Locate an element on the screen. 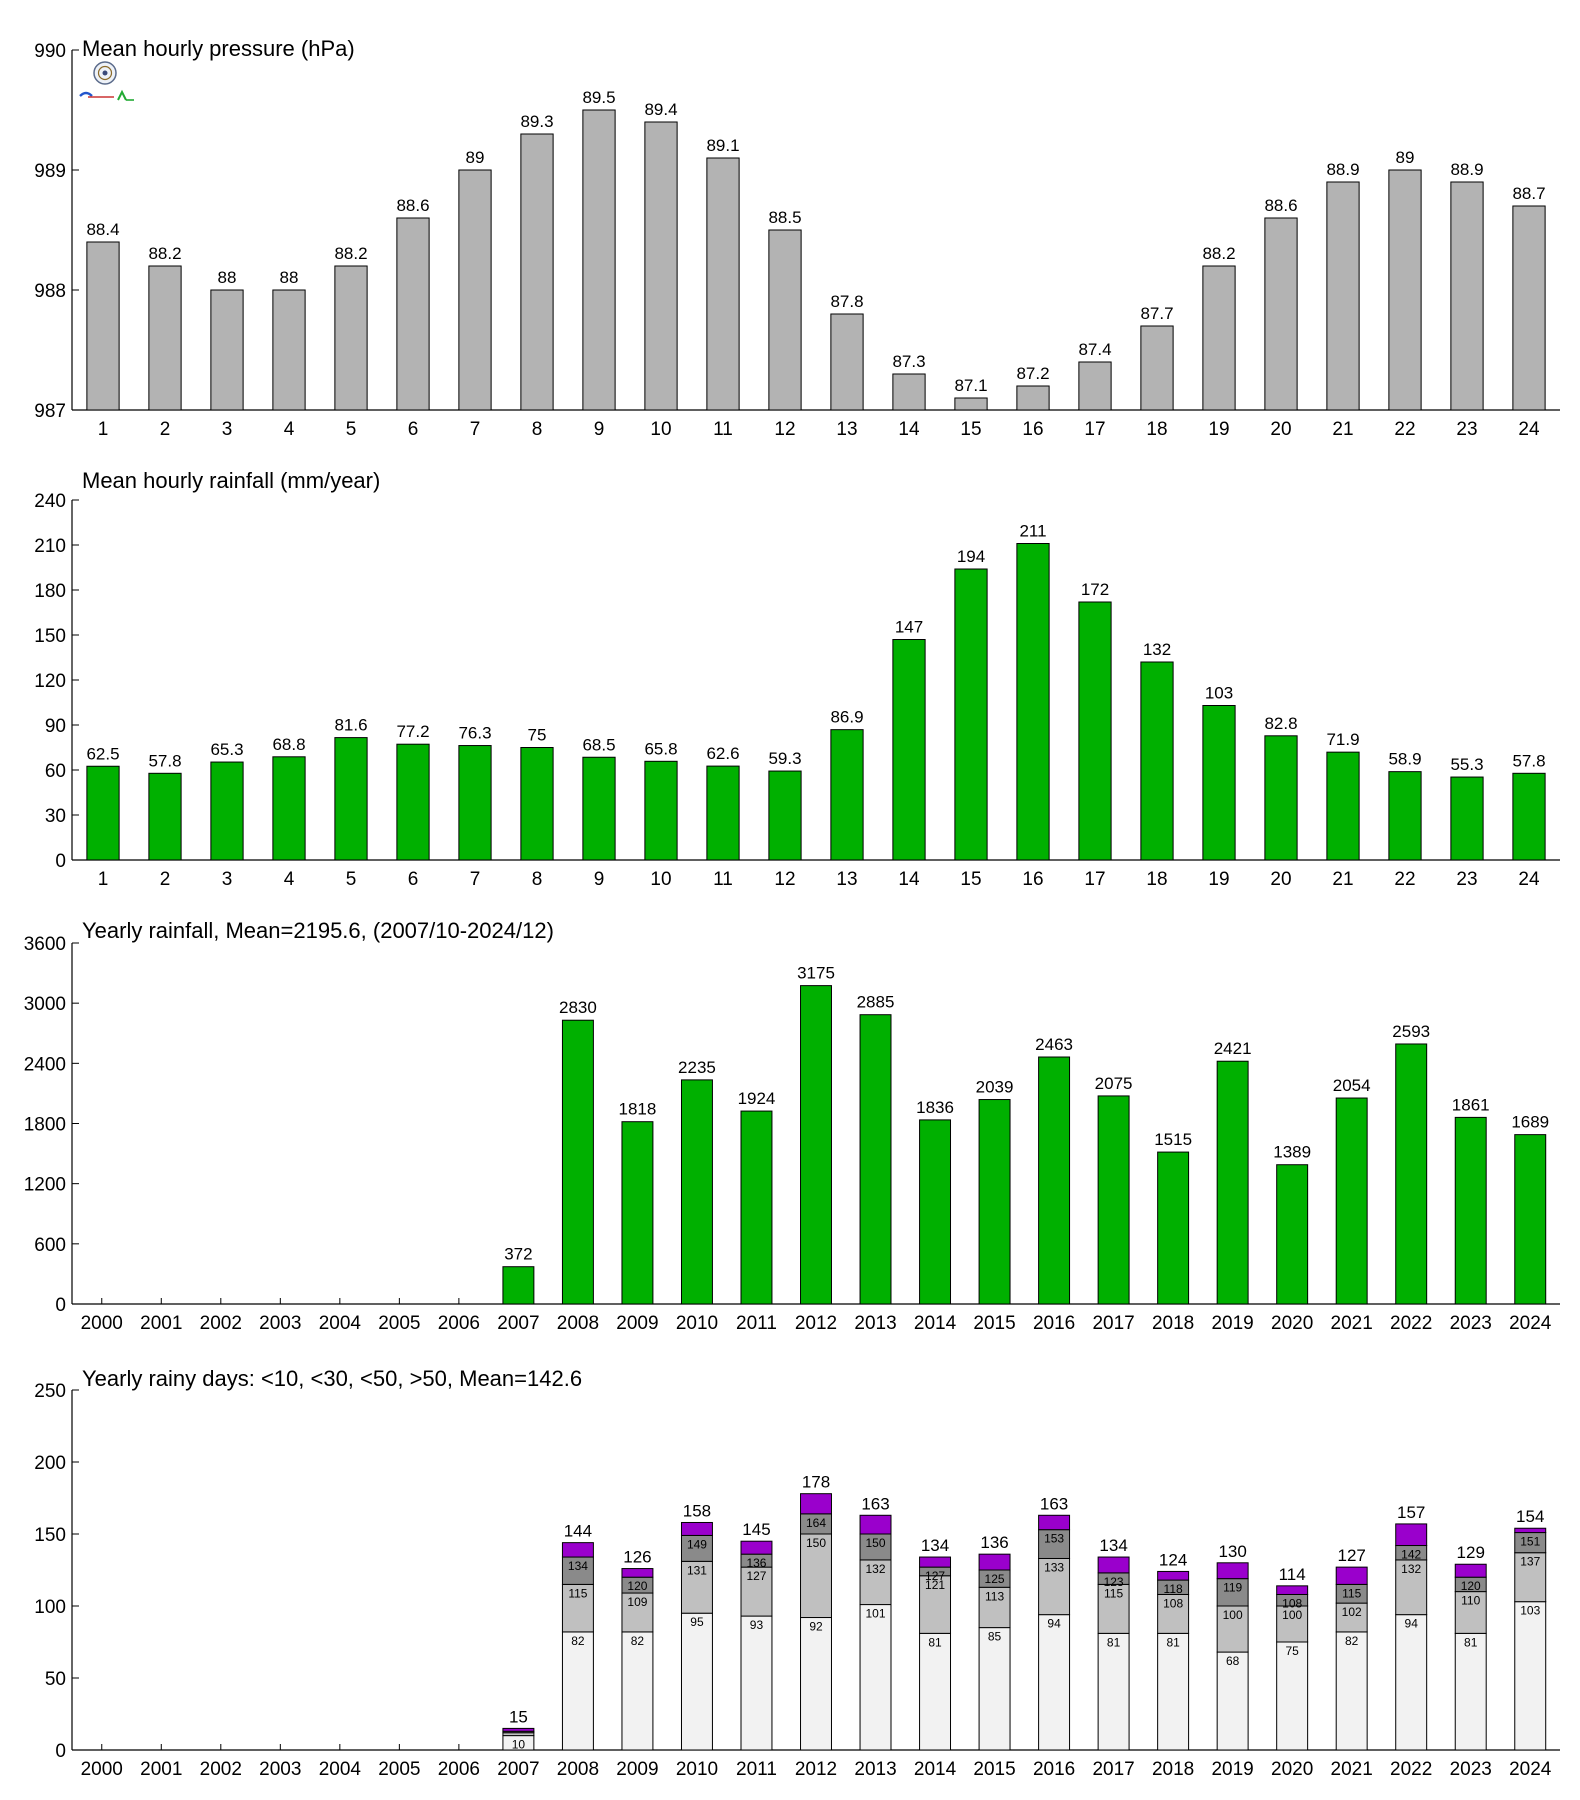 The height and width of the screenshot is (1800, 1580). x-tick-label: 2008 is located at coordinates (578, 1323).